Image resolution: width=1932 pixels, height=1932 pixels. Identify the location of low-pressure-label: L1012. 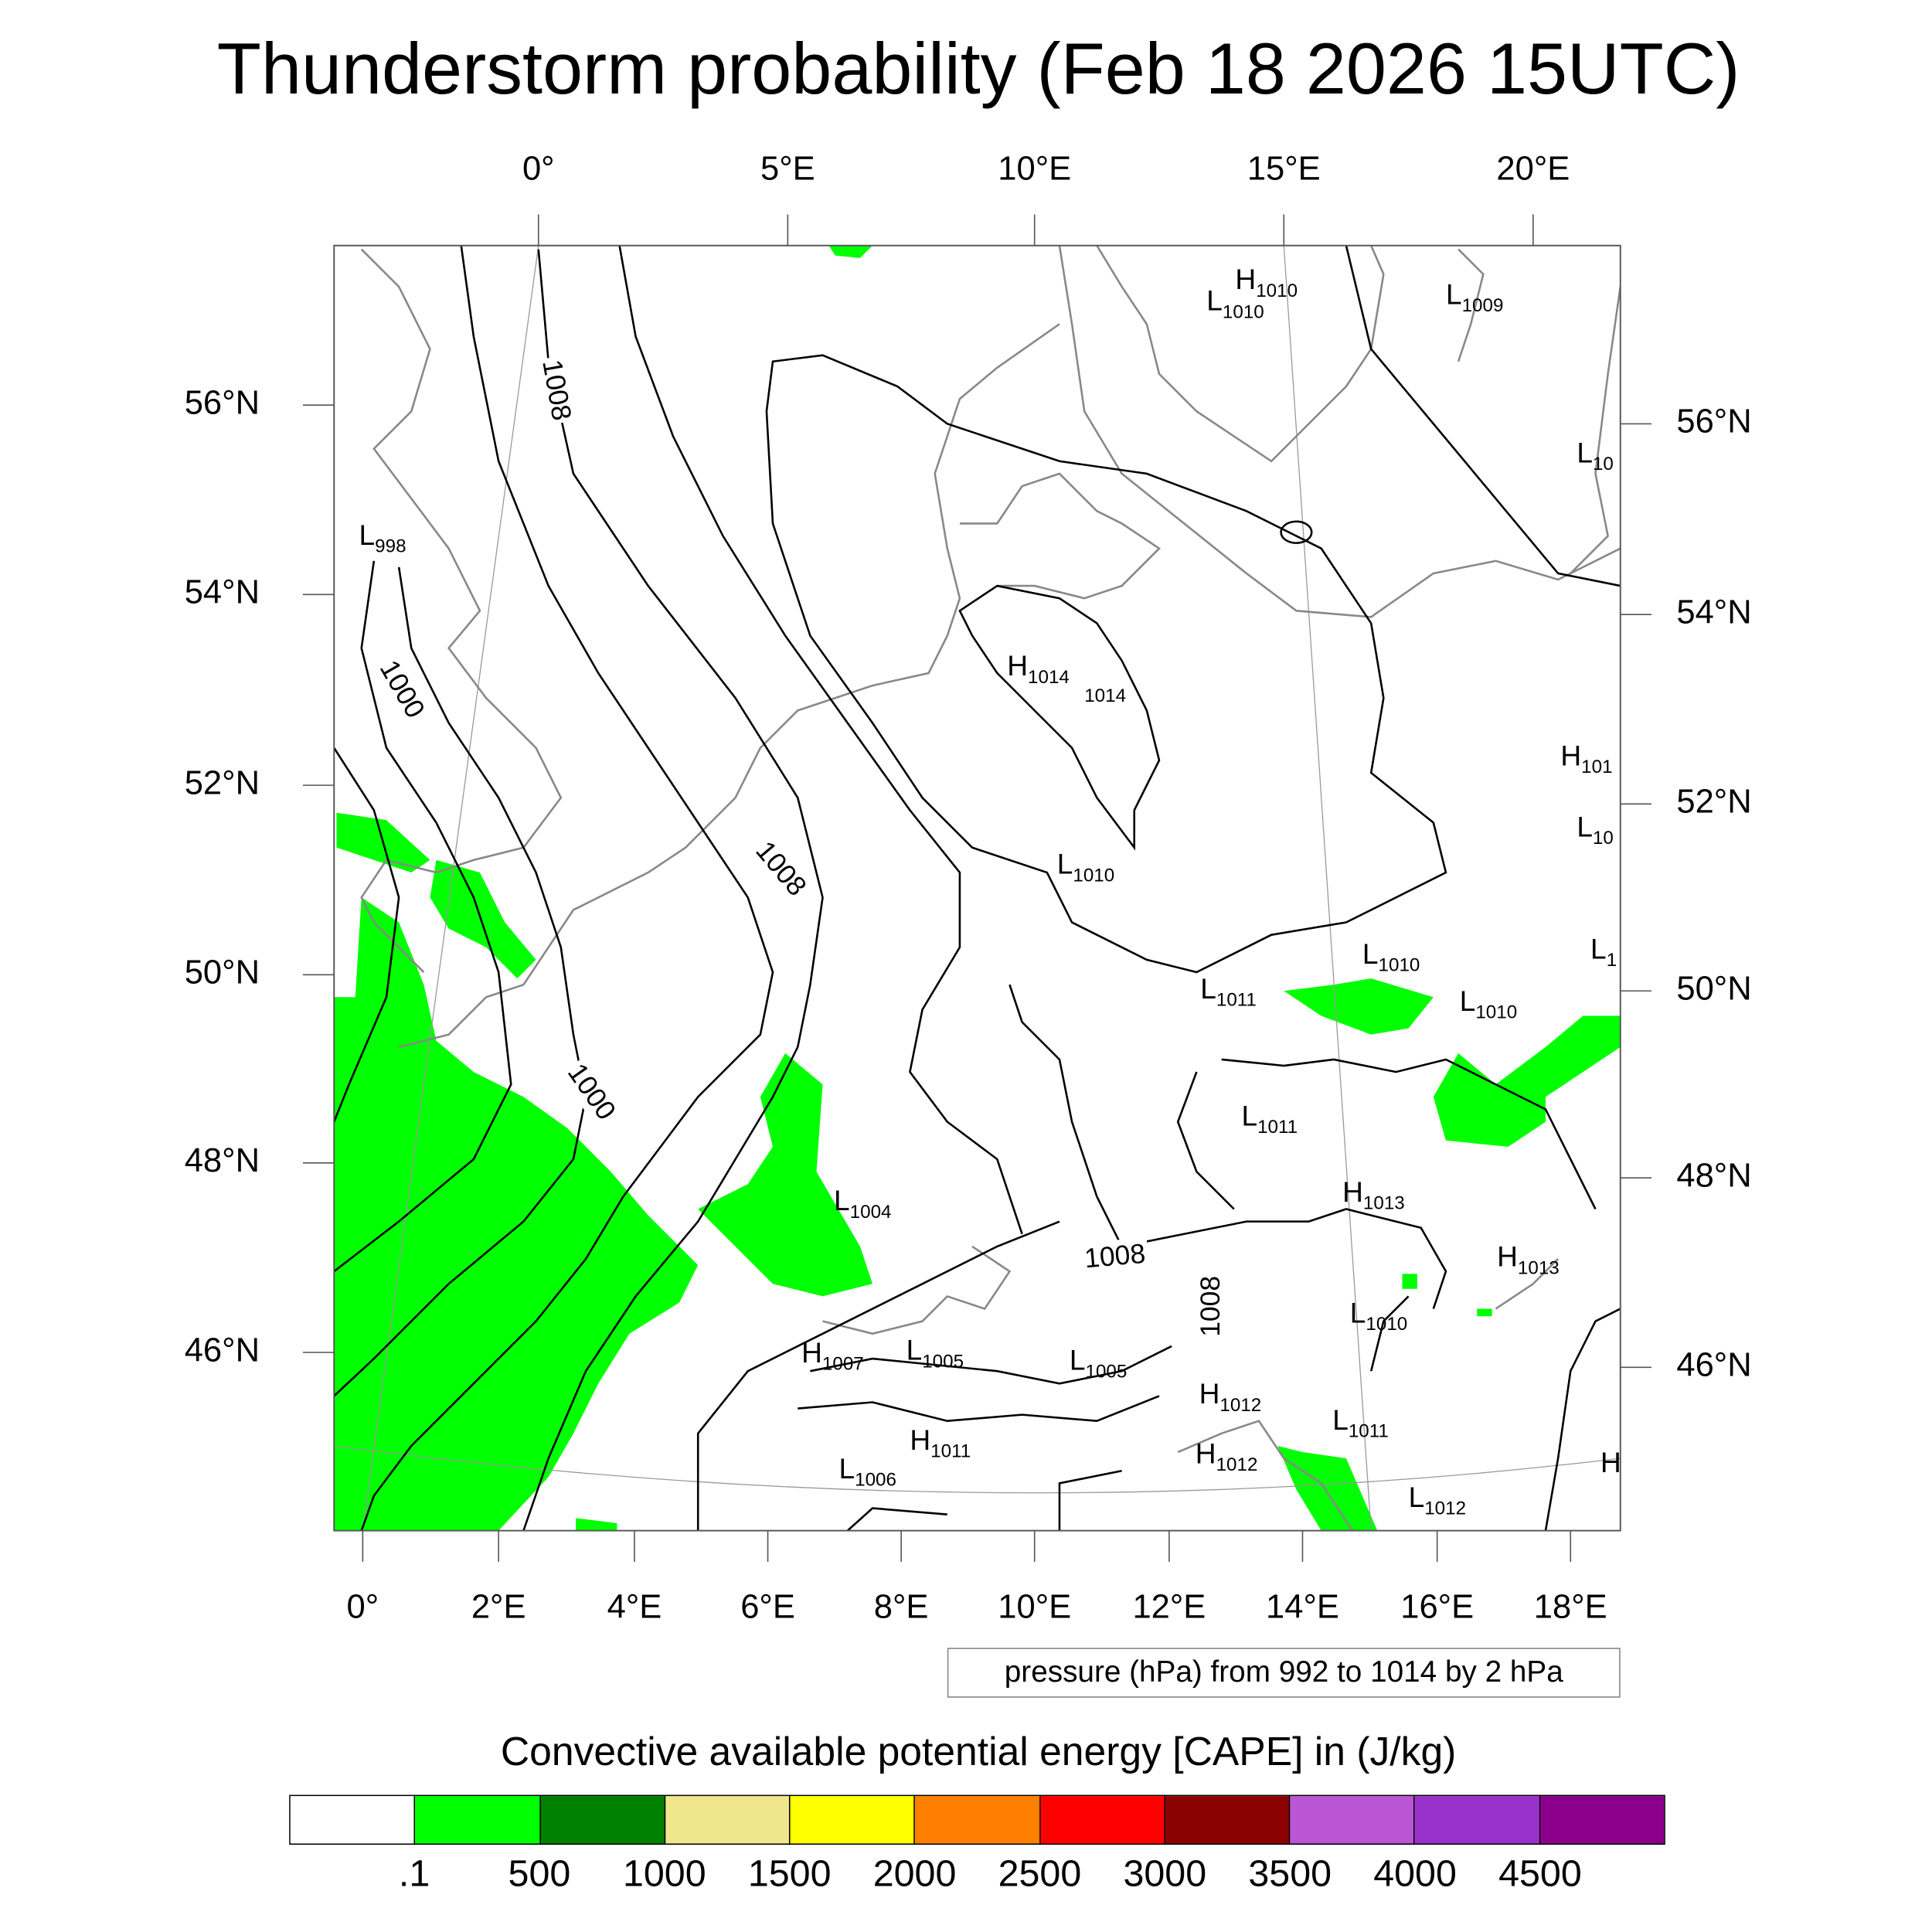
(1438, 1501).